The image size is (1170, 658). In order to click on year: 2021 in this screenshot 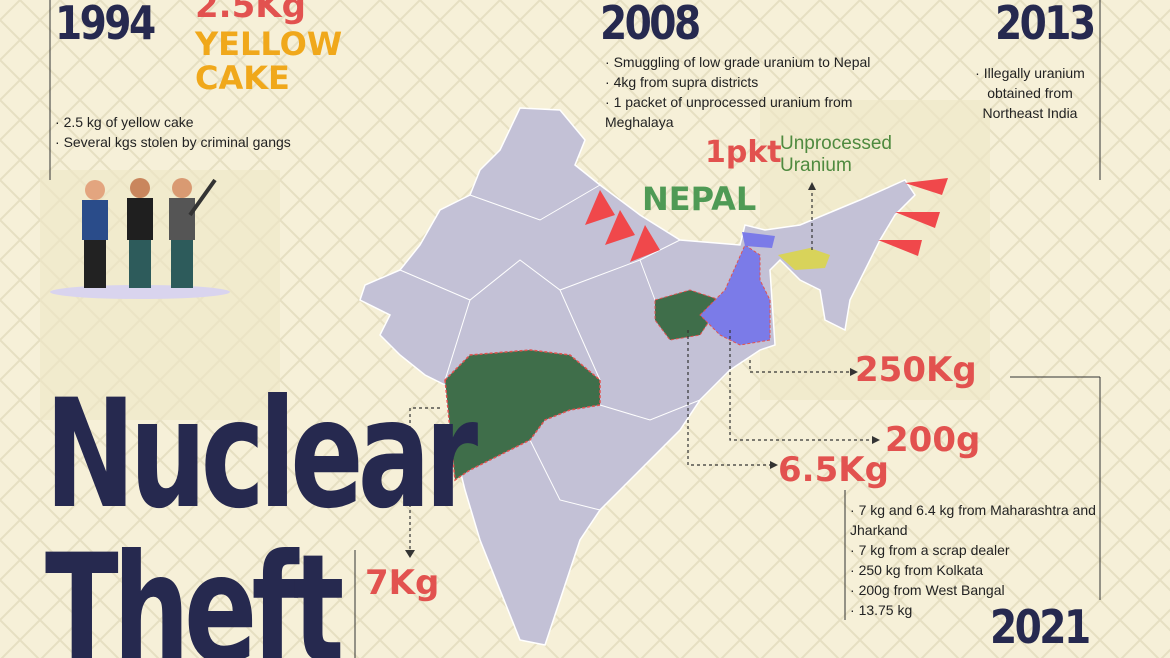, I will do `click(1040, 627)`.